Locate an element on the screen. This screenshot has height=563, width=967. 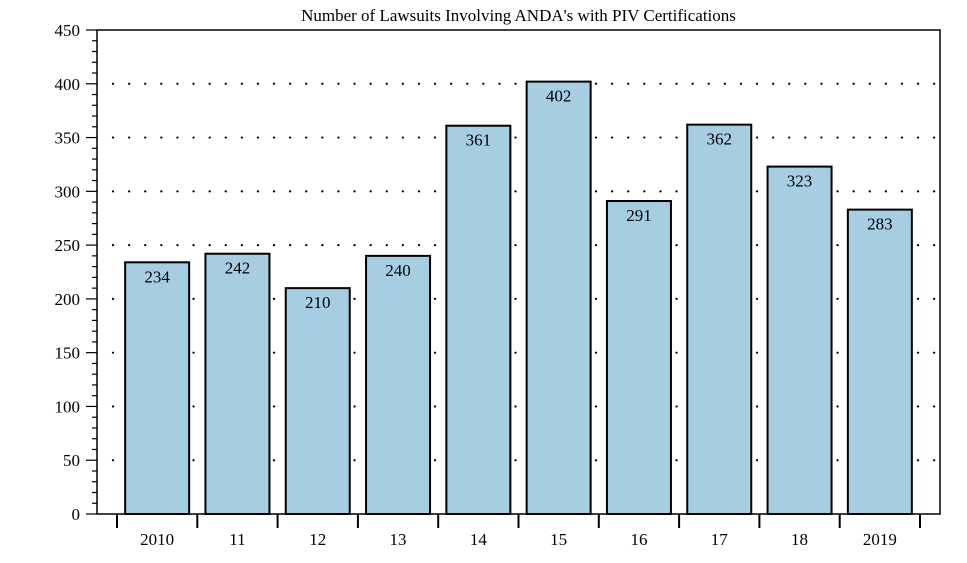
data-label: 283 is located at coordinates (880, 224).